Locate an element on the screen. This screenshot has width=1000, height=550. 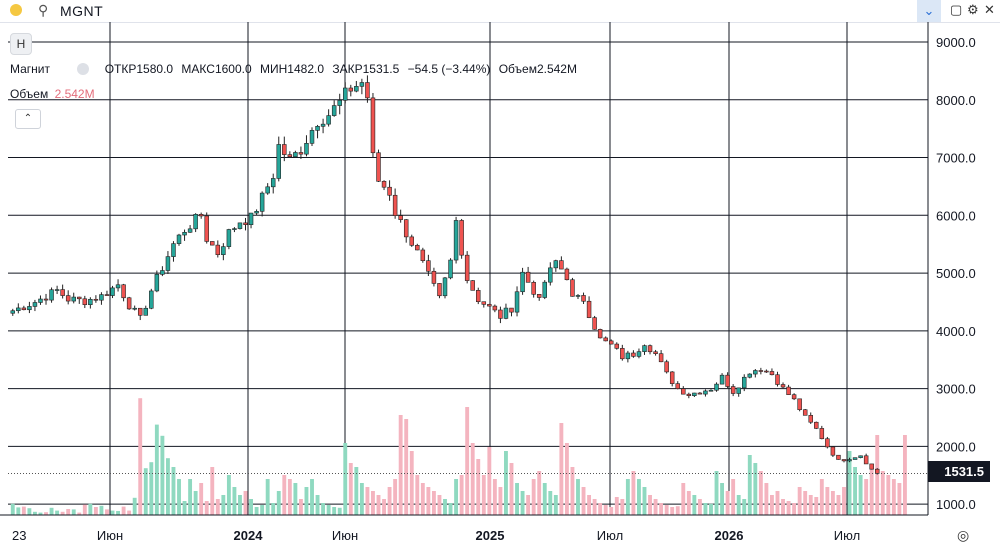
chevron-down-icon: ⌄ is located at coordinates (929, 11).